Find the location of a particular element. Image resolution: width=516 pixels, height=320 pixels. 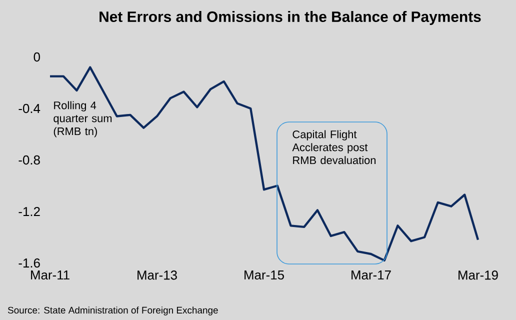

y-tick-label: -0.8 is located at coordinates (29, 160).